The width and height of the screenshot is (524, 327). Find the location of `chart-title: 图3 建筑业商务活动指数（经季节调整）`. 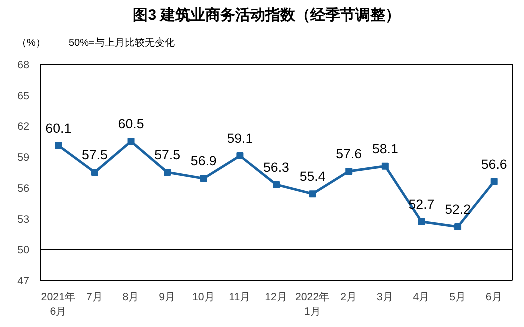

chart-title: 图3 建筑业商务活动指数（经季节调整） is located at coordinates (267, 16).